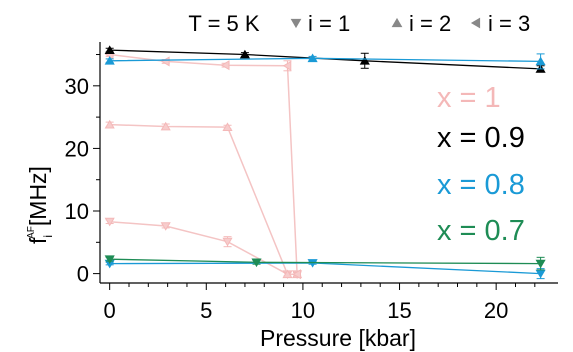  What do you see at coordinates (38, 196) in the screenshot?
I see `y-axis-label-unit: [MHz]` at bounding box center [38, 196].